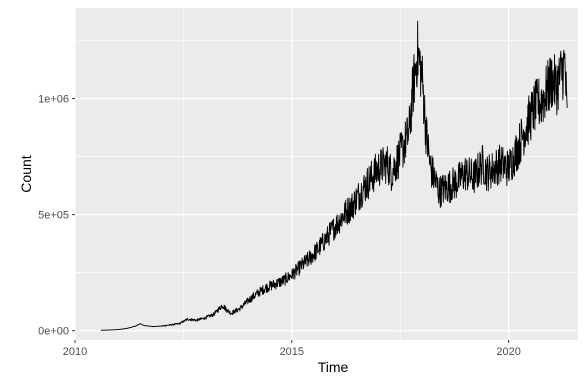  Describe the element at coordinates (26, 173) in the screenshot. I see `y-axis-title: Count` at that location.